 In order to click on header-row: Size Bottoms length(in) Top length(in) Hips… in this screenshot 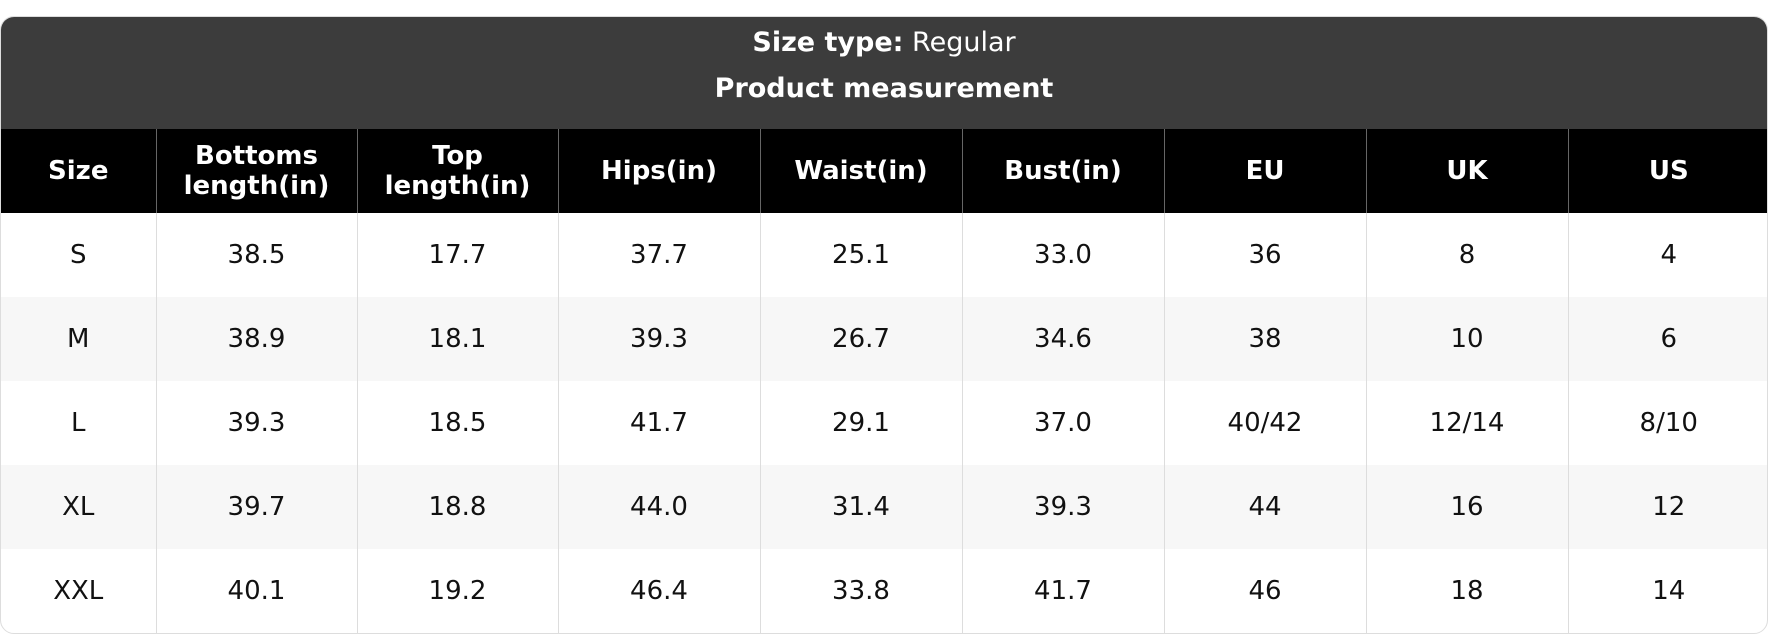, I will do `click(884, 171)`.